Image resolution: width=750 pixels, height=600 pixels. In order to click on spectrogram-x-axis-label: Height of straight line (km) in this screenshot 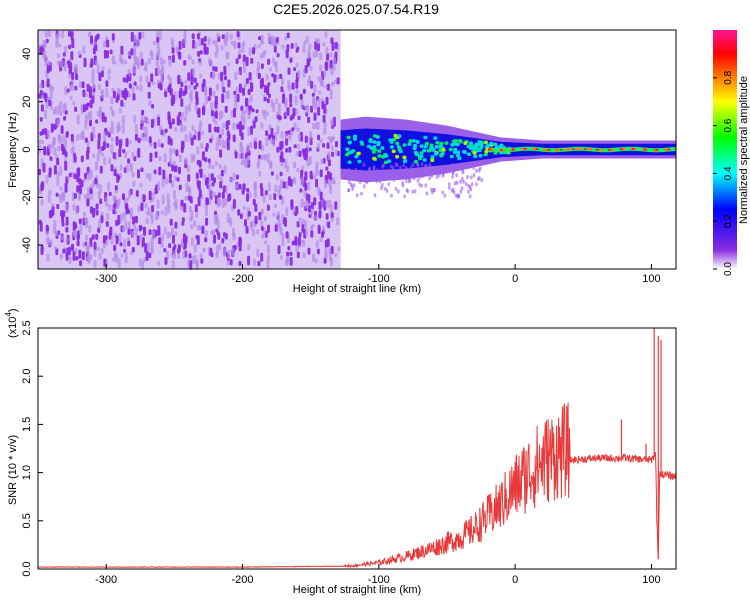, I will do `click(357, 289)`.